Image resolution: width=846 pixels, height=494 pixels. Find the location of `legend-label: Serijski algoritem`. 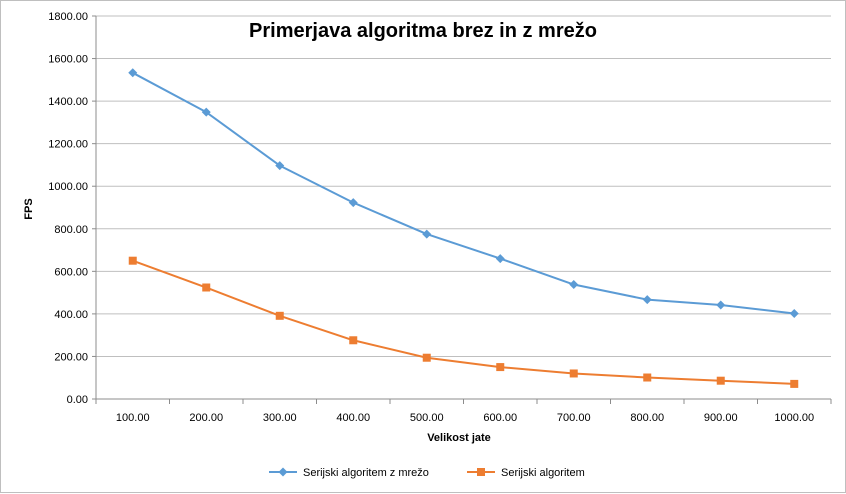

legend-label: Serijski algoritem is located at coordinates (543, 473).